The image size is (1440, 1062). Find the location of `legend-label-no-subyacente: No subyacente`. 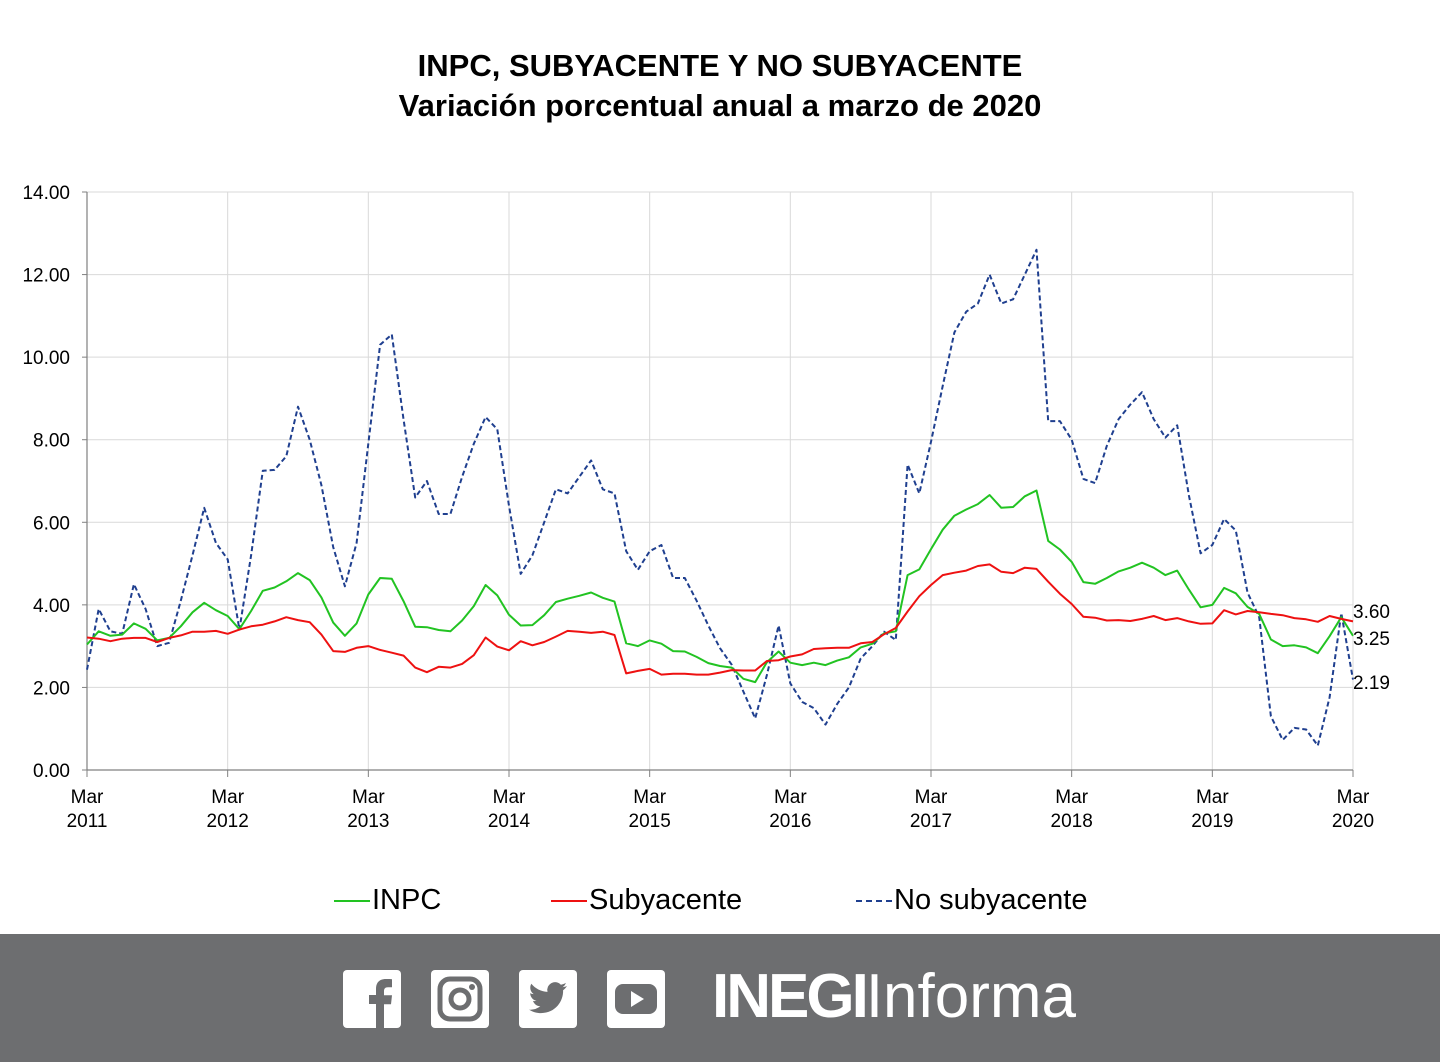

legend-label-no-subyacente: No subyacente is located at coordinates (991, 900).